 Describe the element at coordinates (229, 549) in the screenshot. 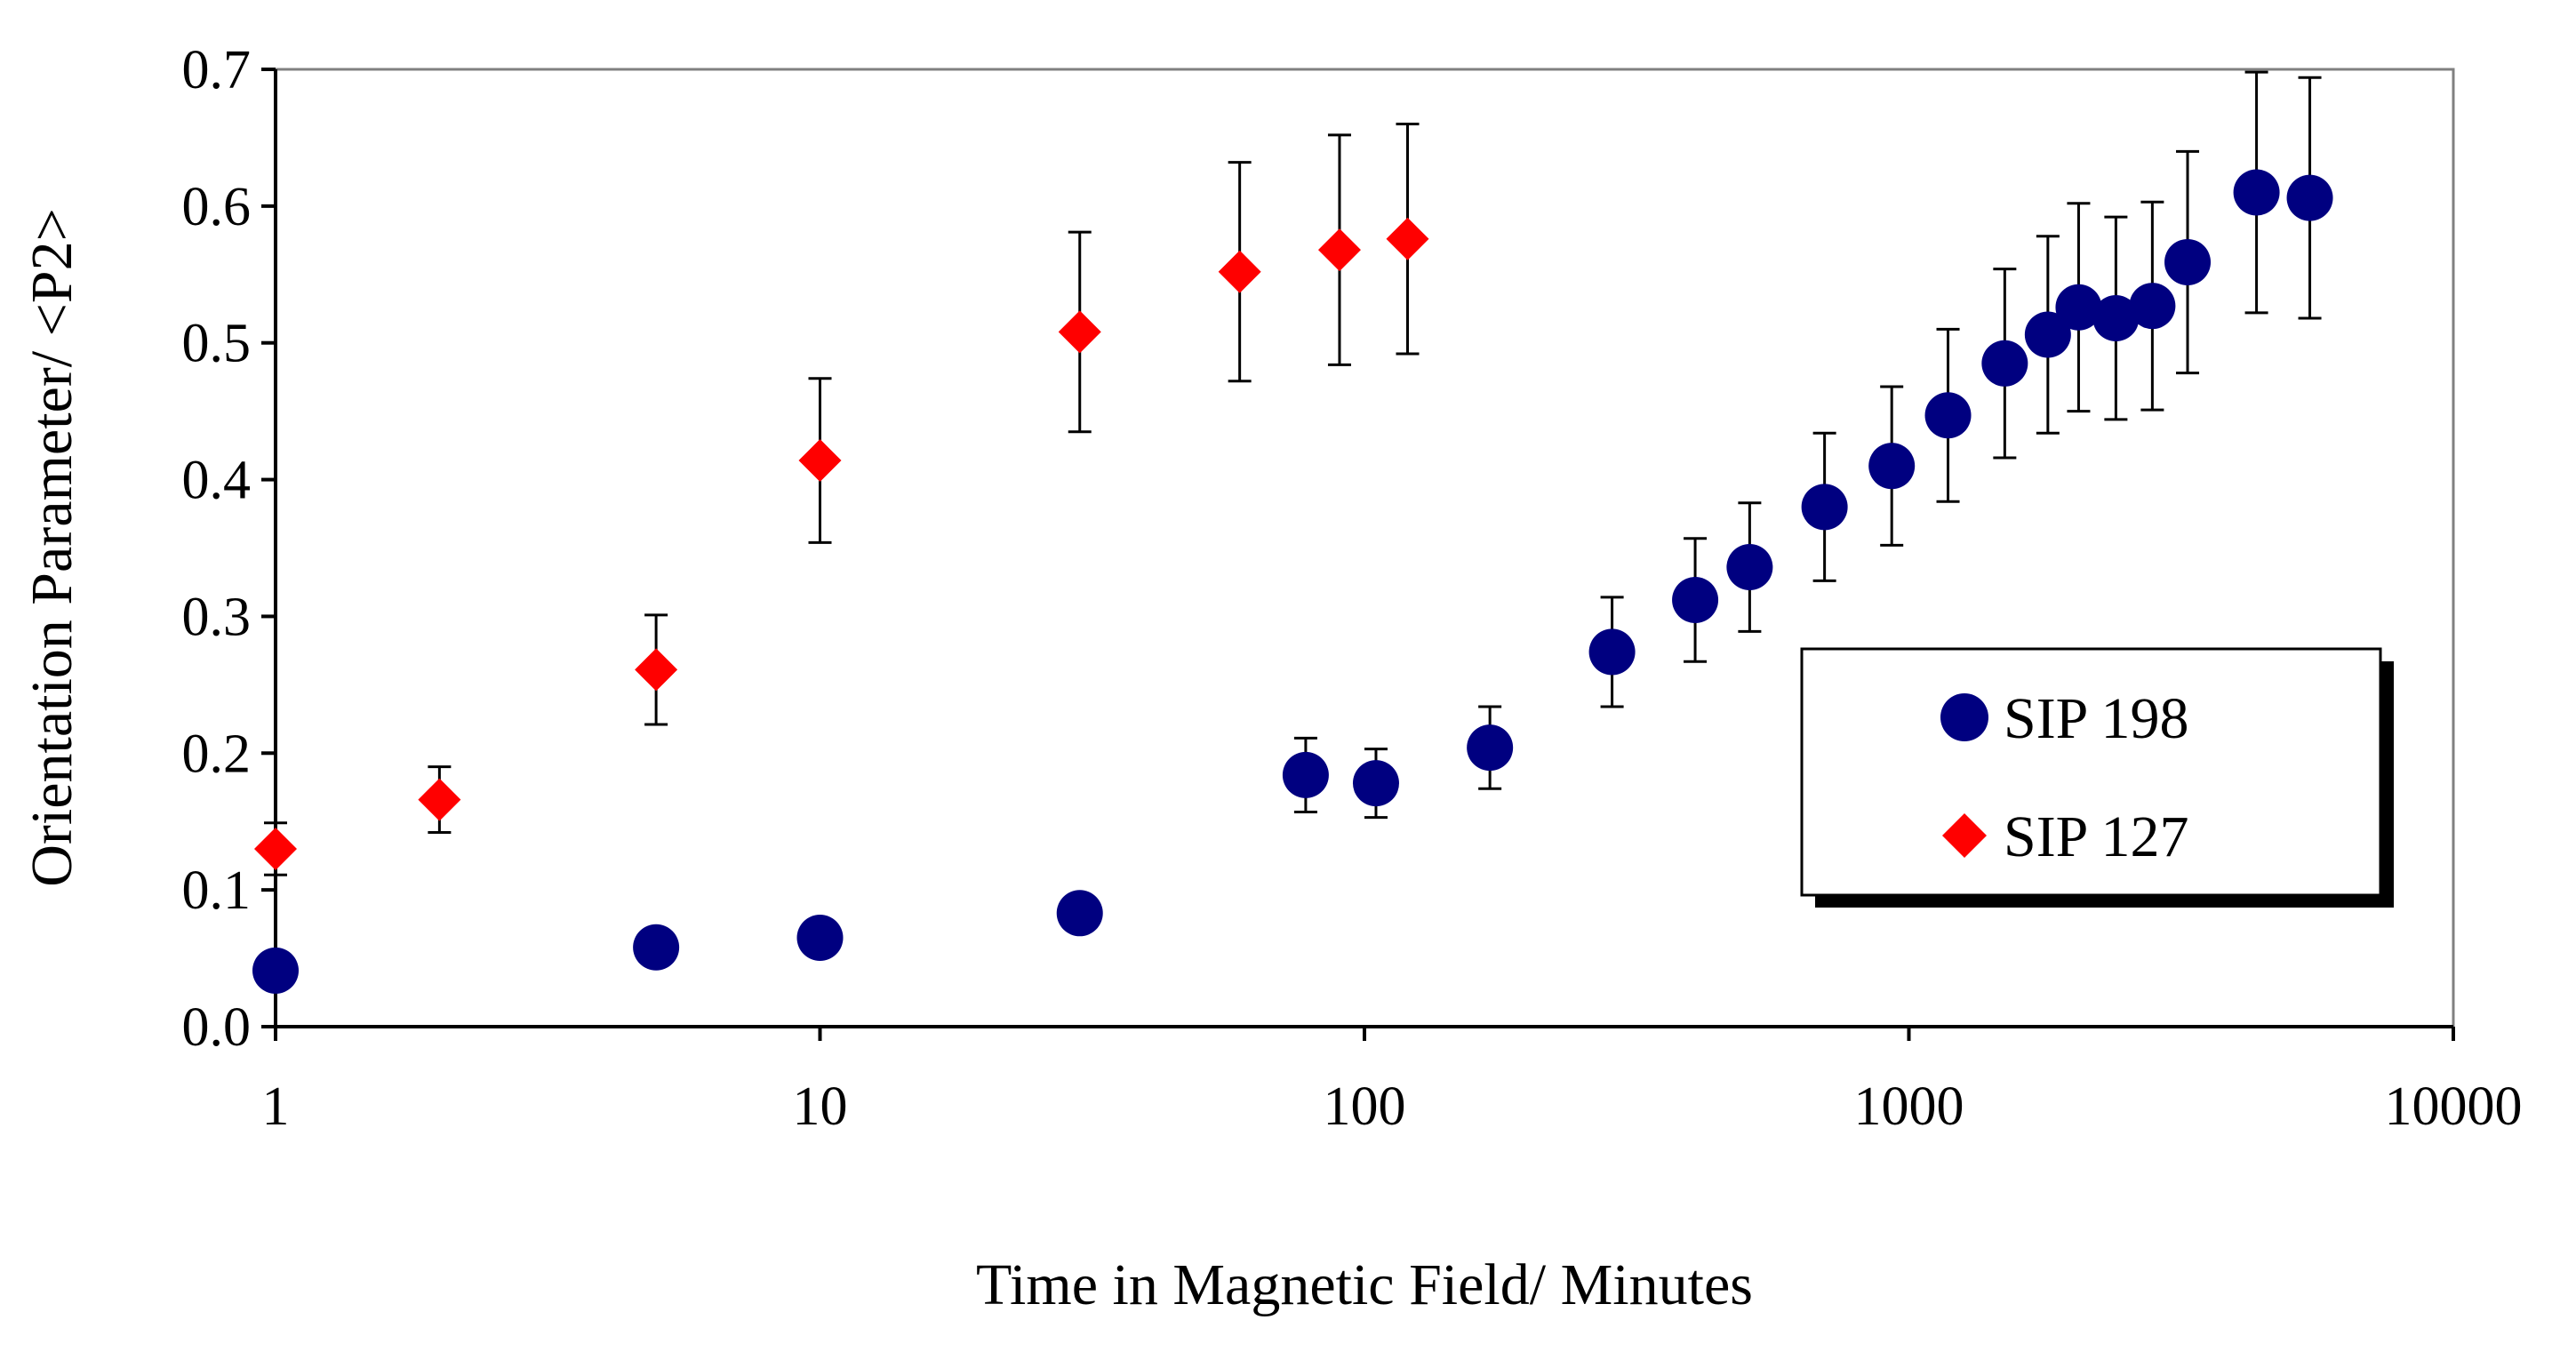

I see `y-axis-ticks: 0.0 0.1 0.2 0.3 0.4 0.5 0.6 0.7` at that location.